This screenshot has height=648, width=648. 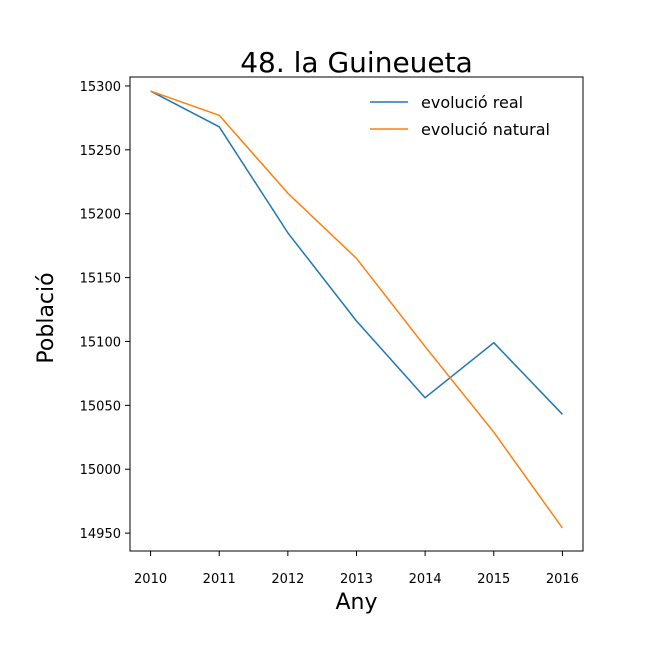 What do you see at coordinates (356, 569) in the screenshot?
I see `x-axis-ticks: 2010 2011 2012 2013 2014 2015 2016` at bounding box center [356, 569].